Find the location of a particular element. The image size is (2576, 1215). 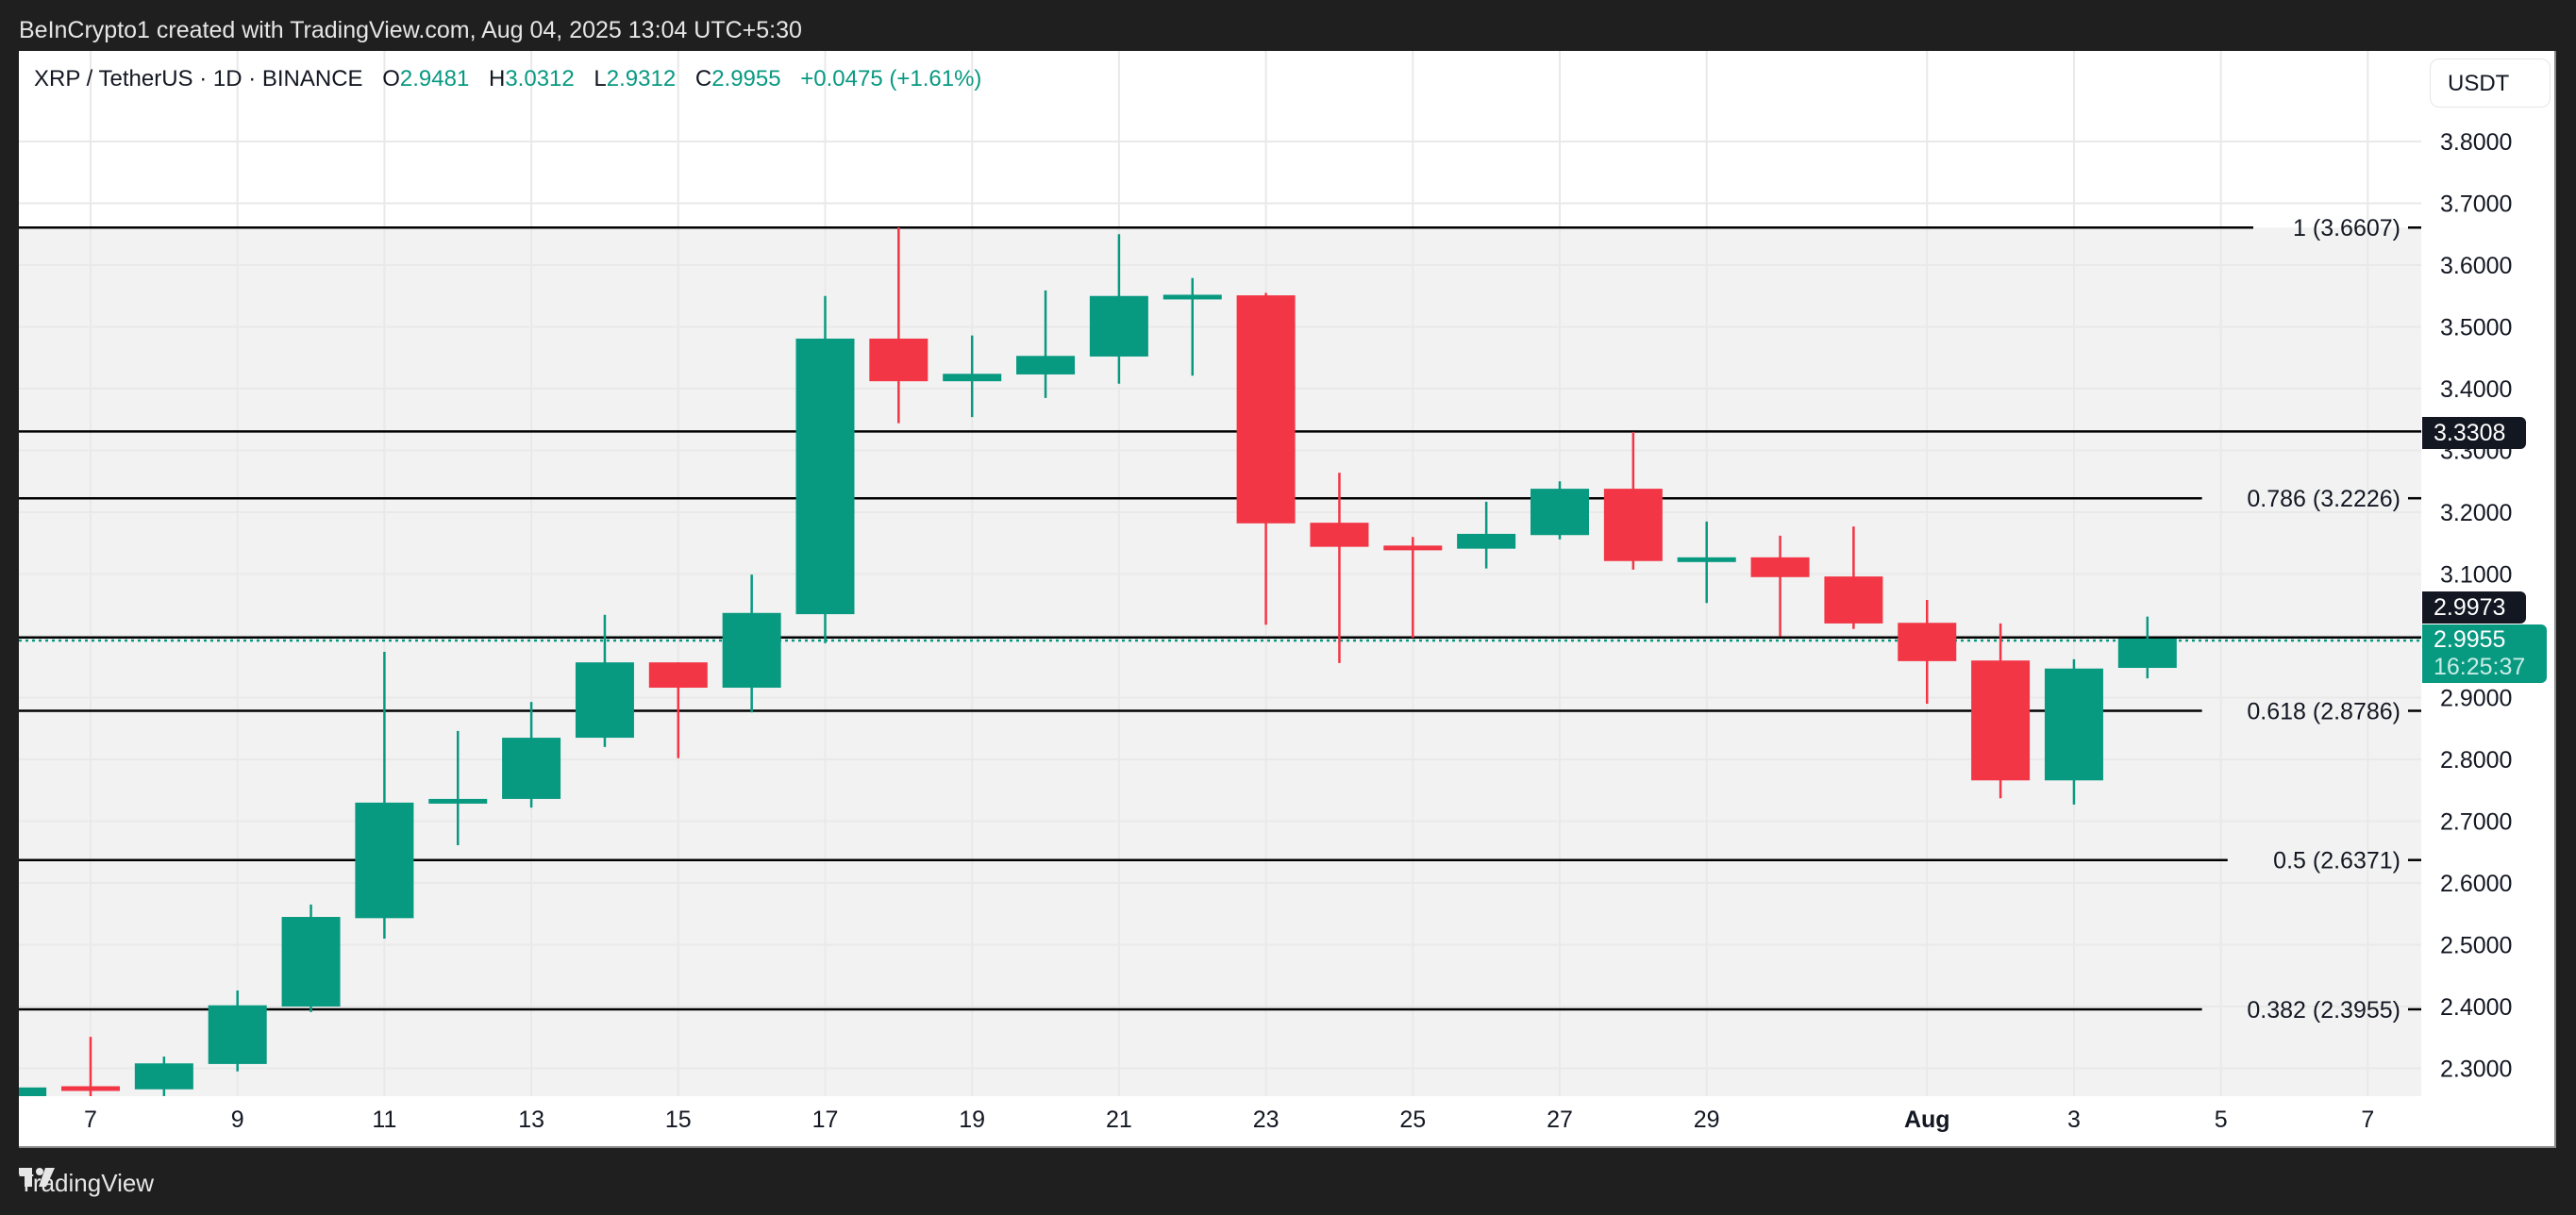

date-tick-label: 5 is located at coordinates (2221, 1120).